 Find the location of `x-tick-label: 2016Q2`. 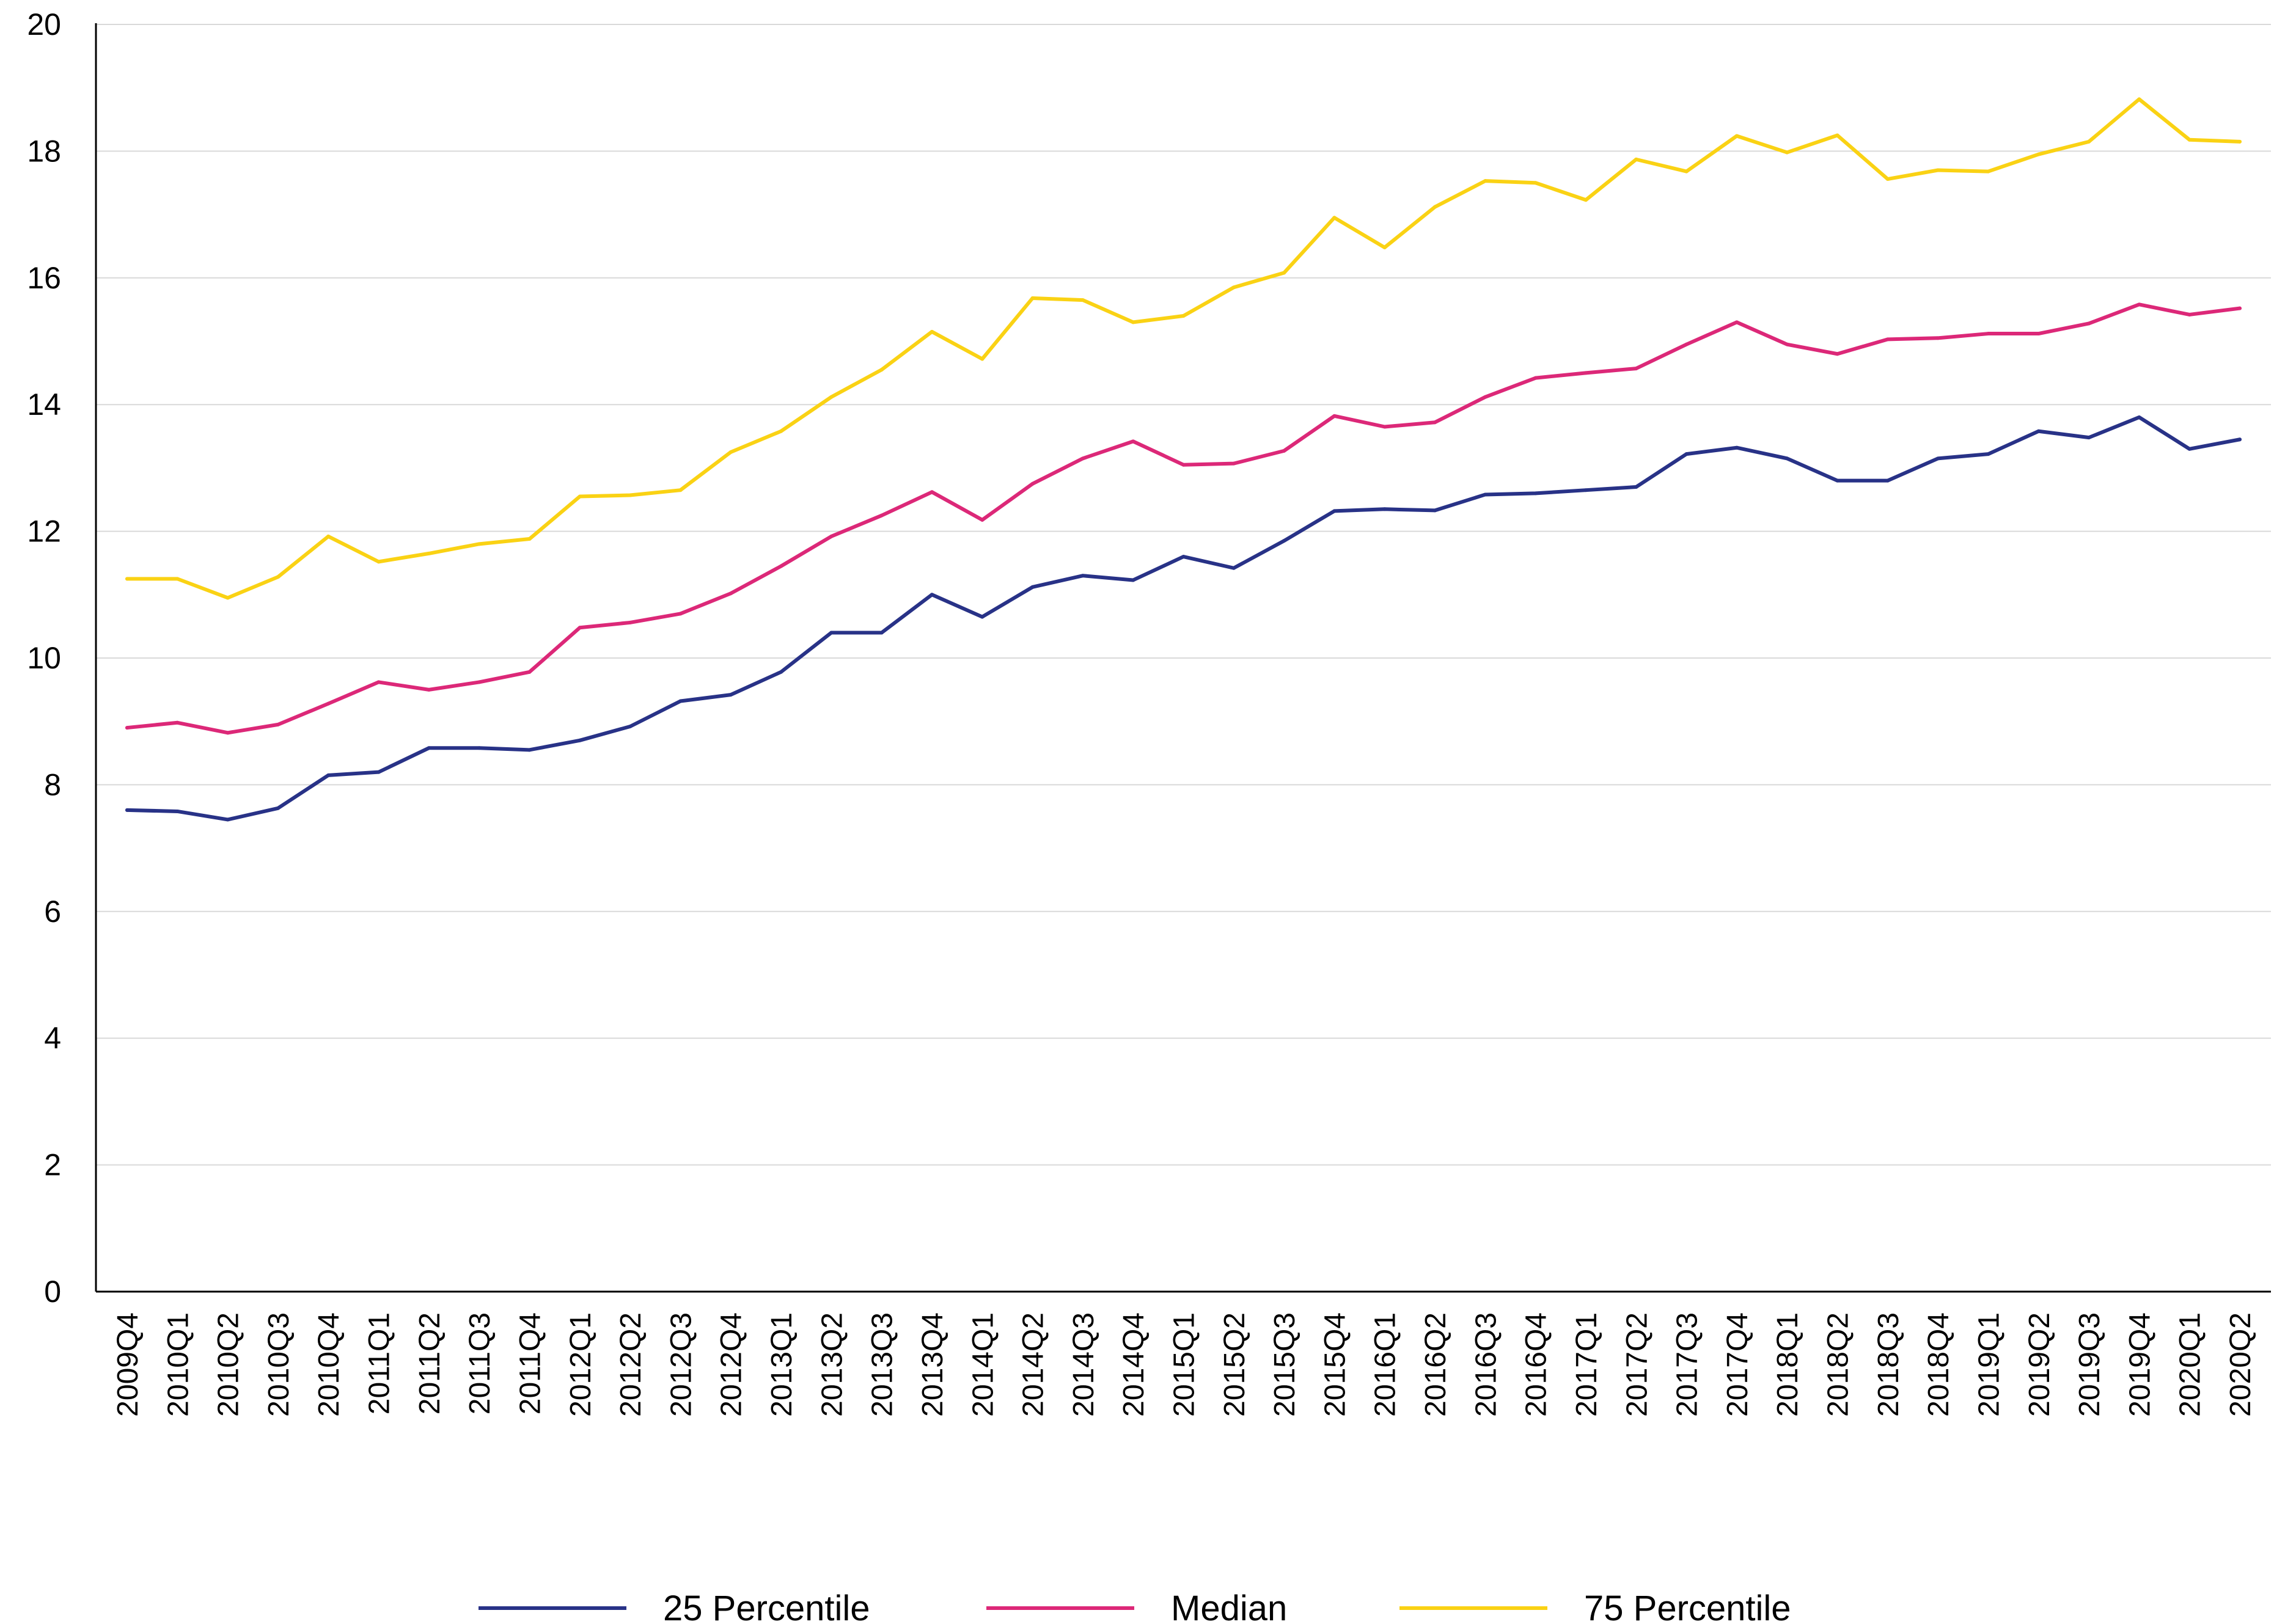

x-tick-label: 2016Q2 is located at coordinates (1436, 1364).